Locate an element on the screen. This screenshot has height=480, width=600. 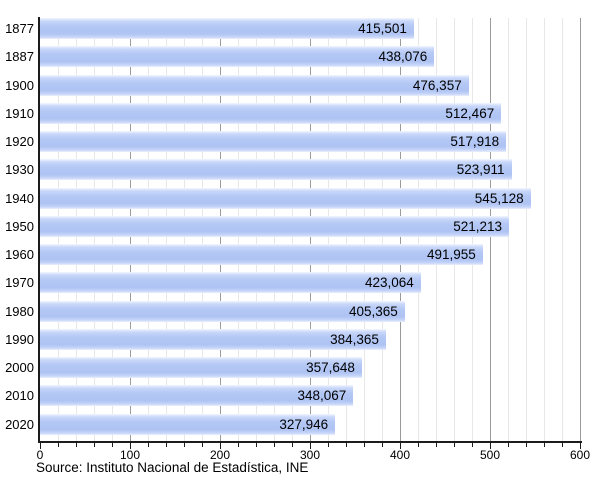
bar-value-label: 327,946 is located at coordinates (304, 424).